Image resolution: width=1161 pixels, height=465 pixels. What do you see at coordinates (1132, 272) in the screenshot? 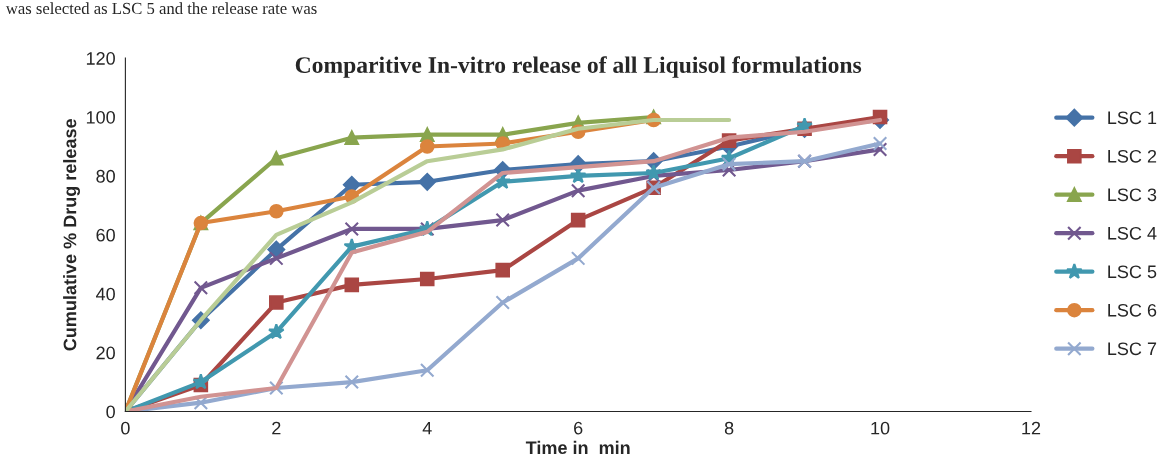
I see `legend-label: LSC 5` at bounding box center [1132, 272].